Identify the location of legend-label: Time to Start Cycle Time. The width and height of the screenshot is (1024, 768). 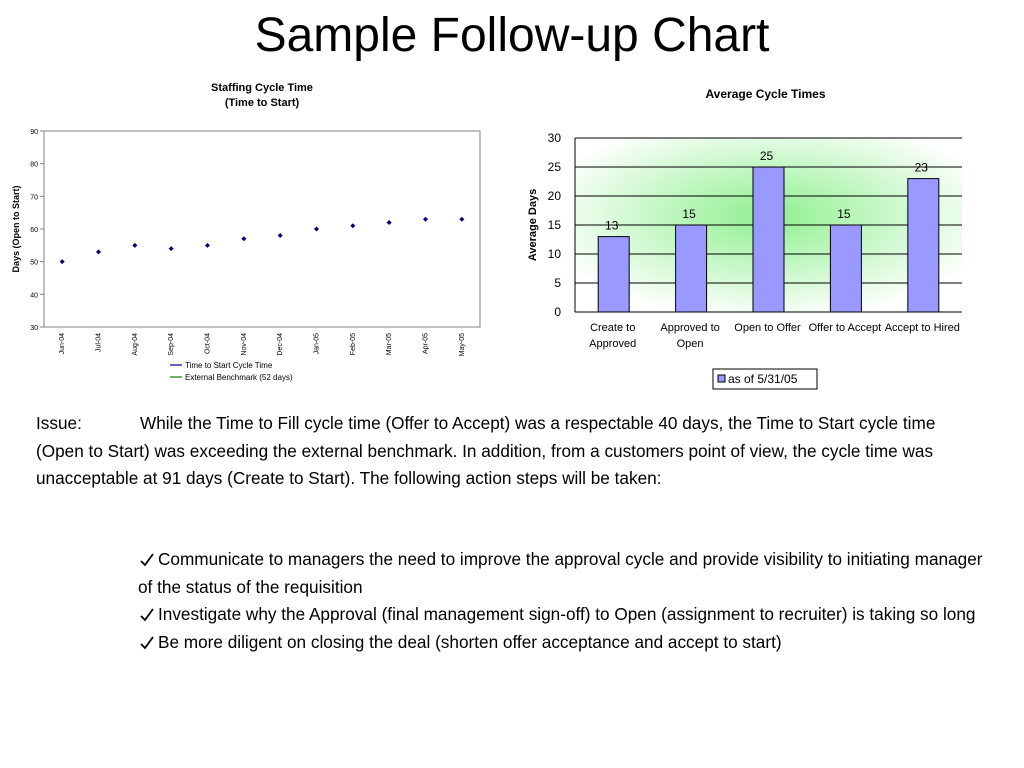
(229, 365).